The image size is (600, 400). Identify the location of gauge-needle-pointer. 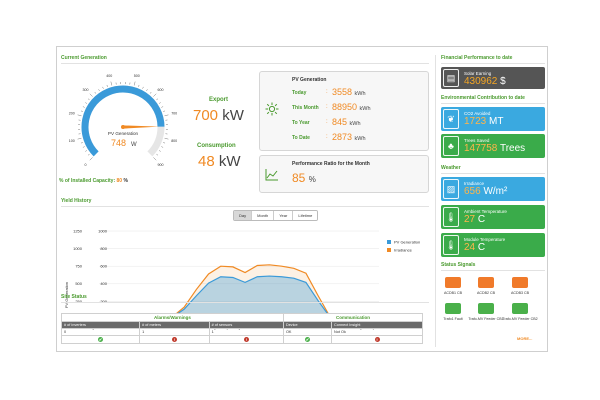
(140, 127).